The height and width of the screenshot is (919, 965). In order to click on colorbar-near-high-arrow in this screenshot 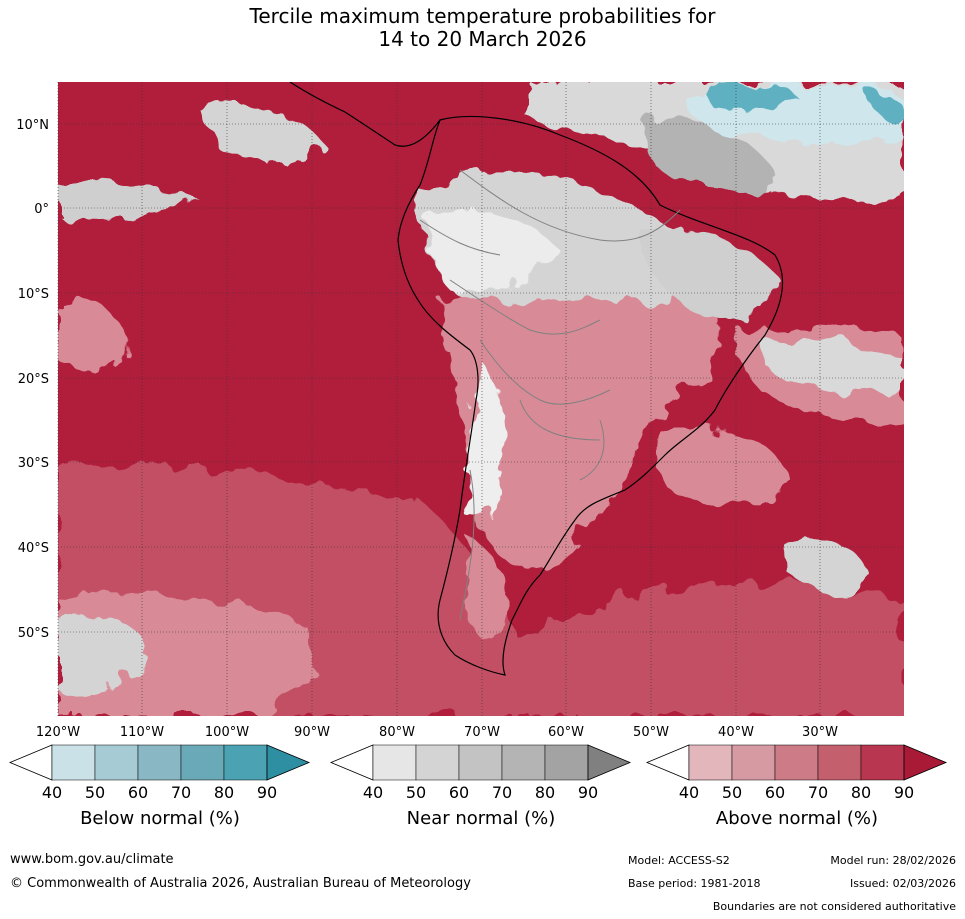, I will do `click(609, 762)`.